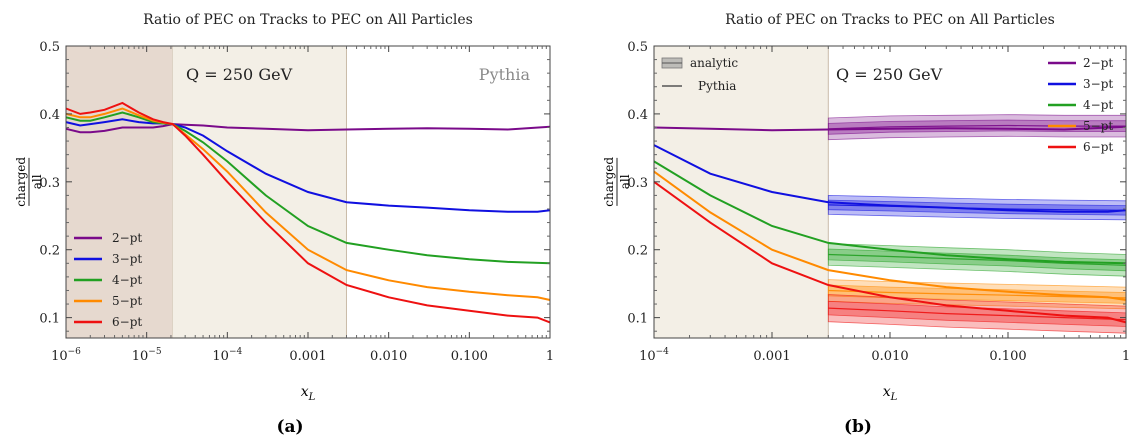 Image resolution: width=1131 pixels, height=443 pixels. What do you see at coordinates (66, 355) in the screenshot?
I see `x-tick-label: 10⁻⁶` at bounding box center [66, 355].